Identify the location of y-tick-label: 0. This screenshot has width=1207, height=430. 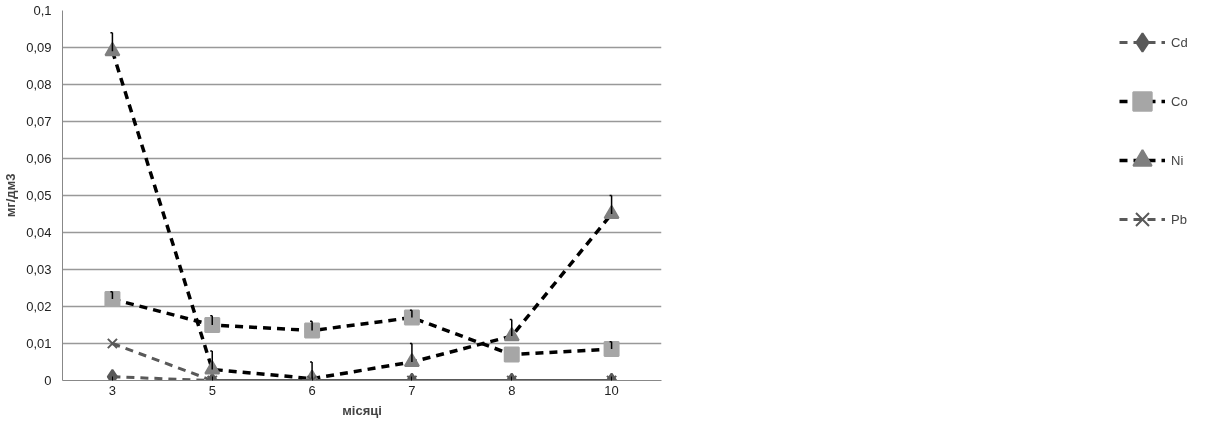
(48, 380).